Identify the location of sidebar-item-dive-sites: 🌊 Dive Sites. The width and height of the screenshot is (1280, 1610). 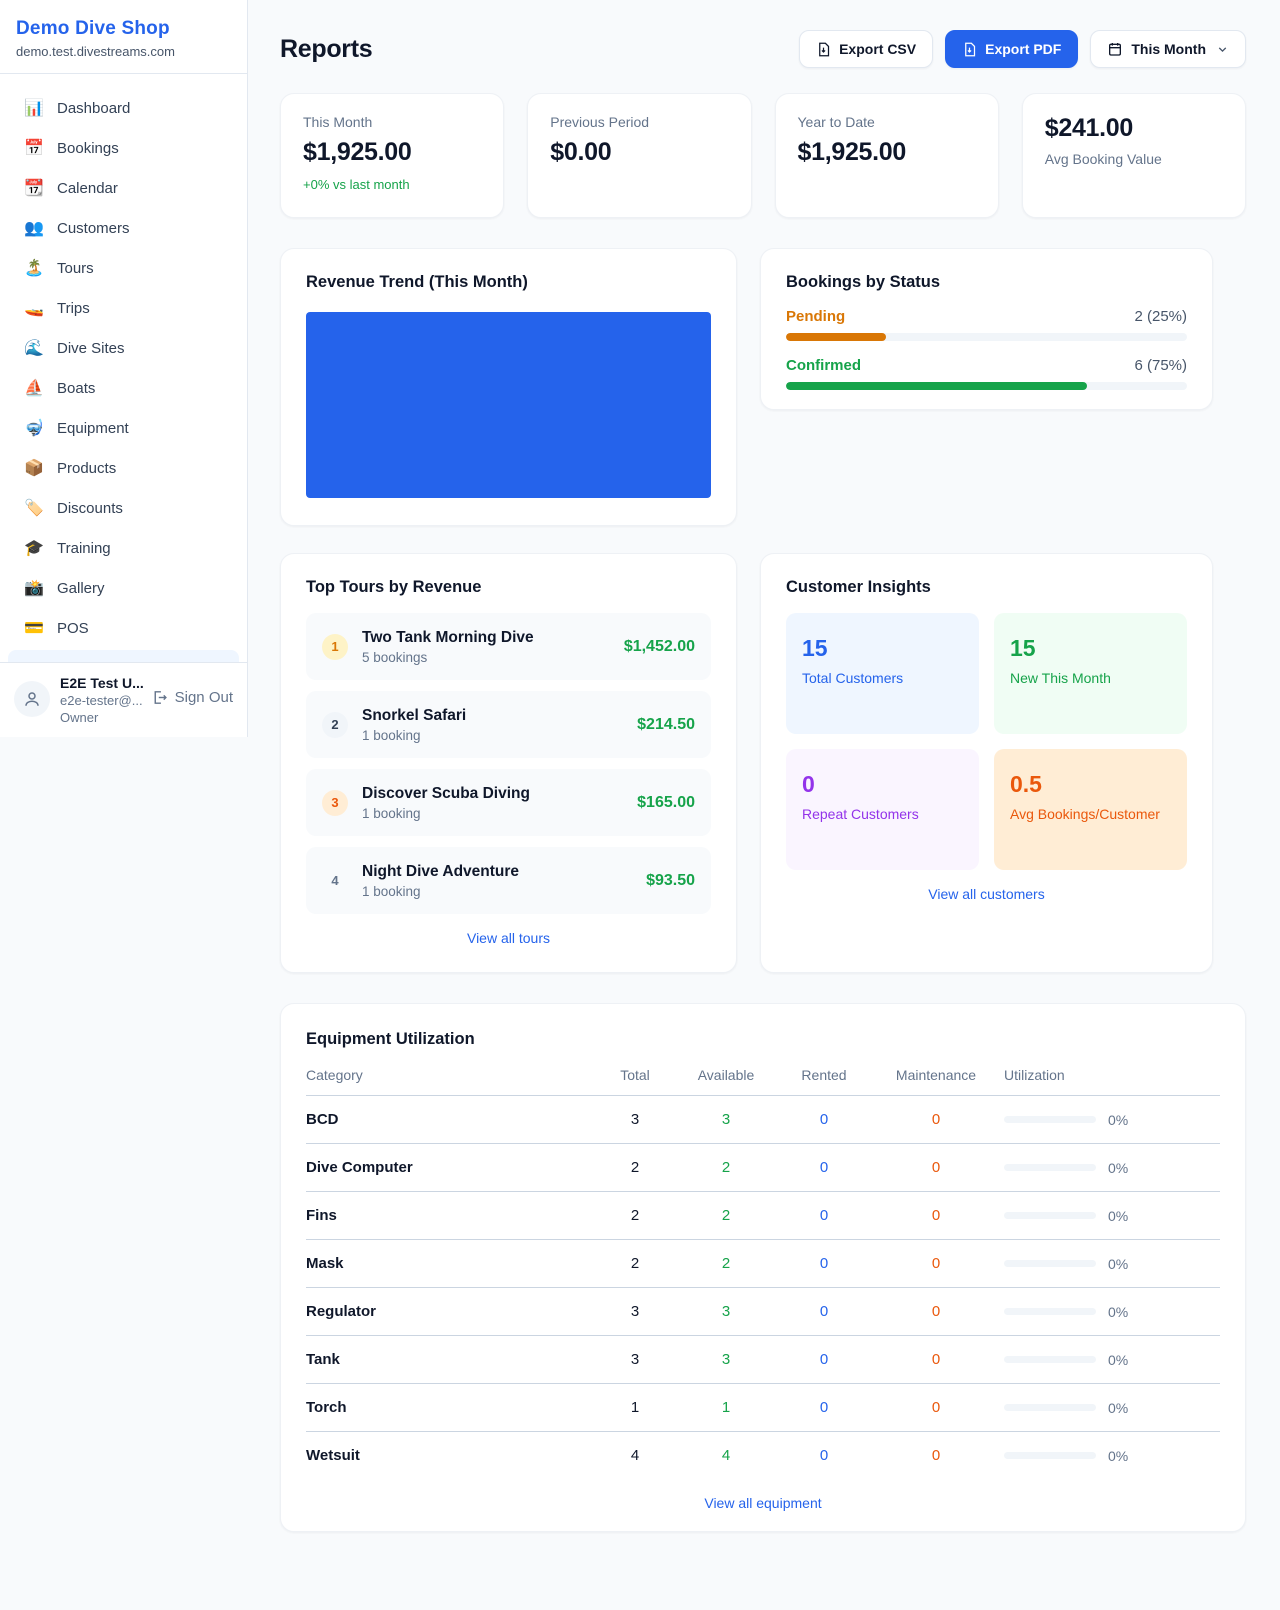
(123, 348).